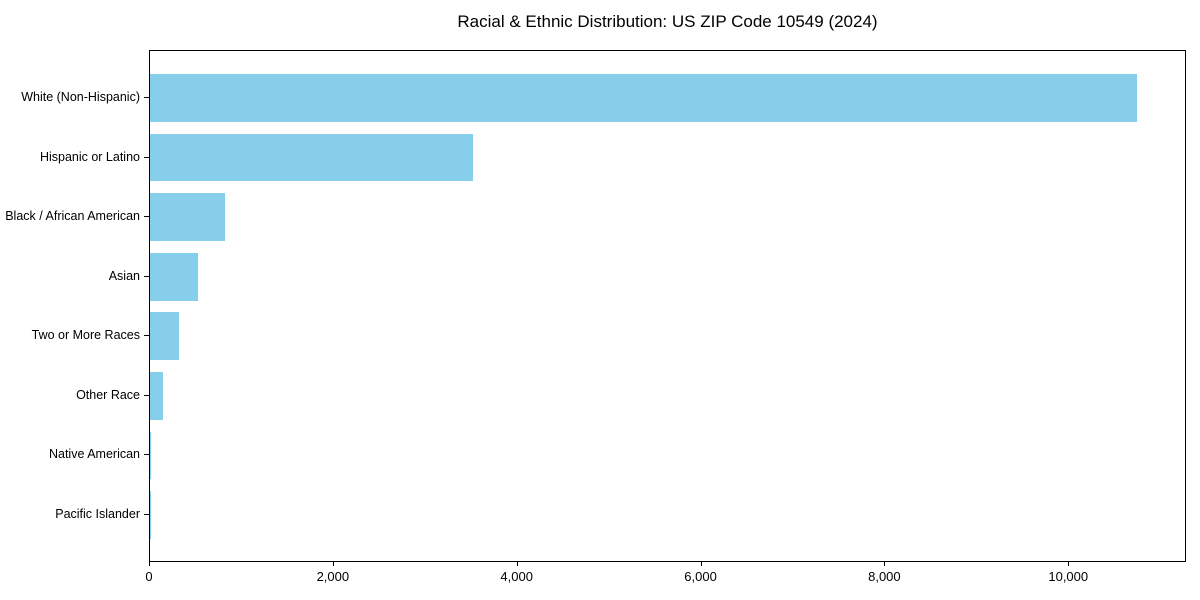 The image size is (1200, 600). I want to click on bar-black-african-american, so click(187, 217).